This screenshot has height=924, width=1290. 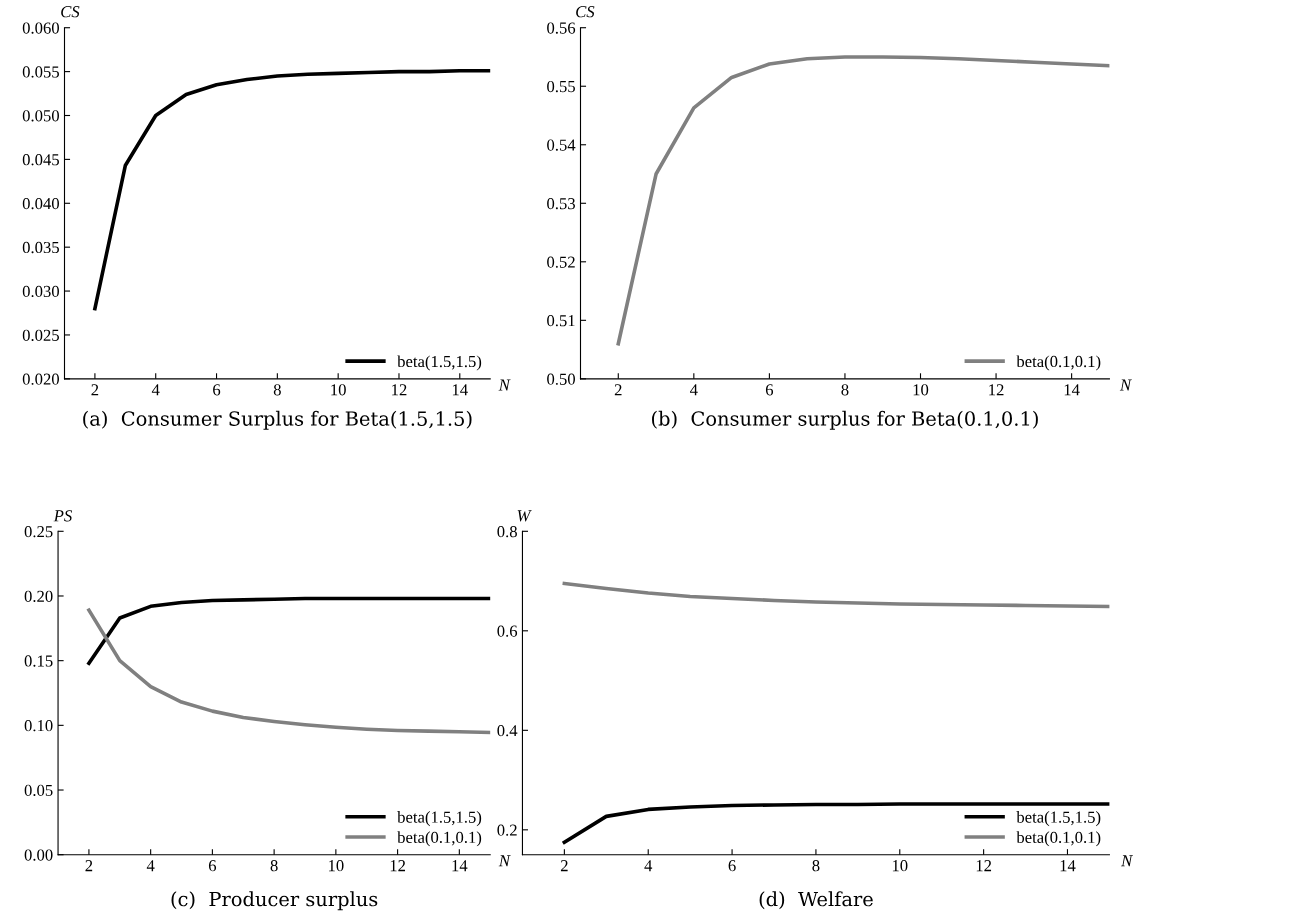 What do you see at coordinates (40, 160) in the screenshot?
I see `y-tick-label: 0.045` at bounding box center [40, 160].